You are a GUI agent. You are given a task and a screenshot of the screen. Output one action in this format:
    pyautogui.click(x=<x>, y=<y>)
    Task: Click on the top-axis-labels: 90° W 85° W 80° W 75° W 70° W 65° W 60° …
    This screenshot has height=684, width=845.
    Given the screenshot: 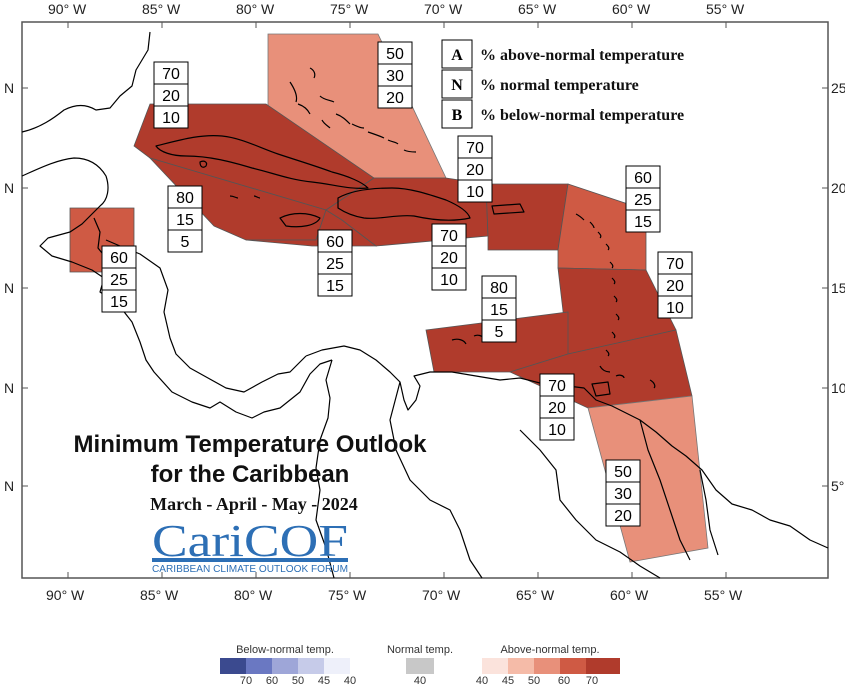 What is the action you would take?
    pyautogui.click(x=396, y=9)
    